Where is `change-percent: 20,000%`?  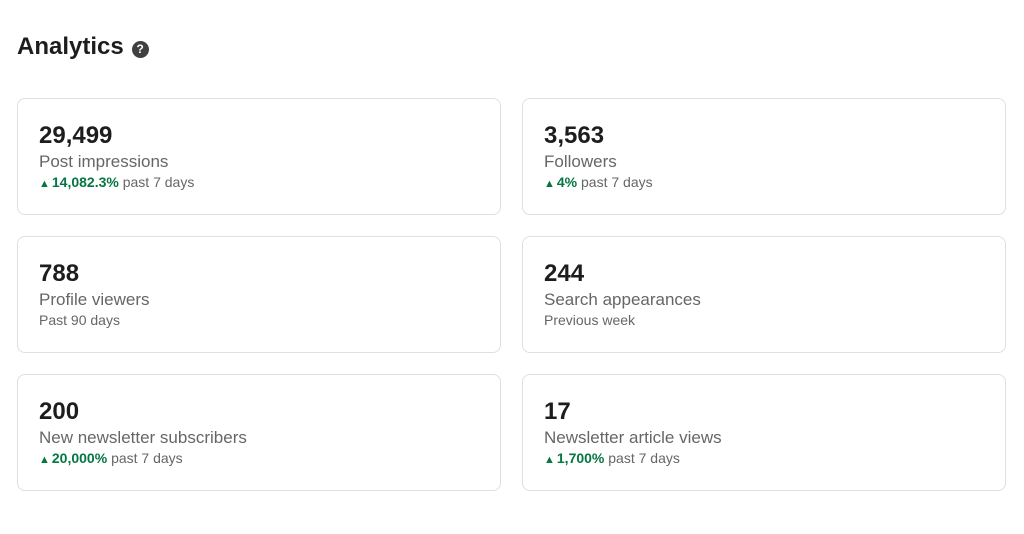
change-percent: 20,000% is located at coordinates (79, 458).